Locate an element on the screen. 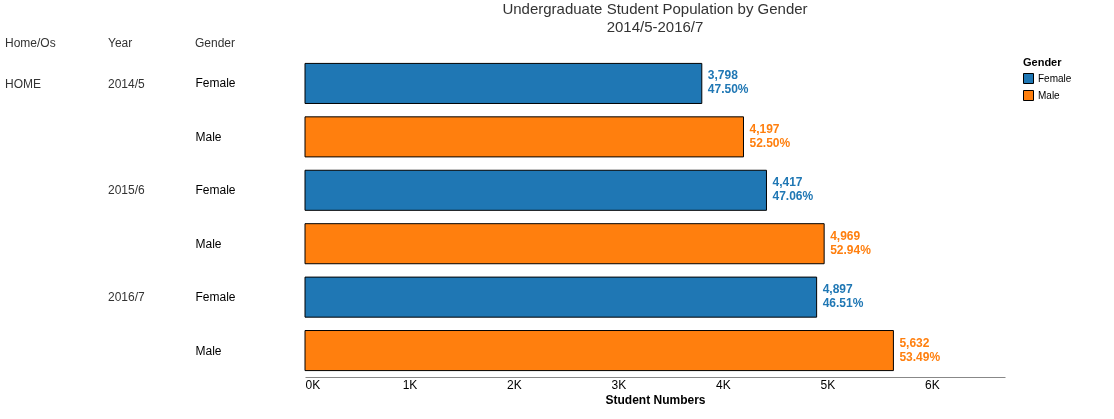 Image resolution: width=1114 pixels, height=419 pixels. text: Home/Os is located at coordinates (30, 43).